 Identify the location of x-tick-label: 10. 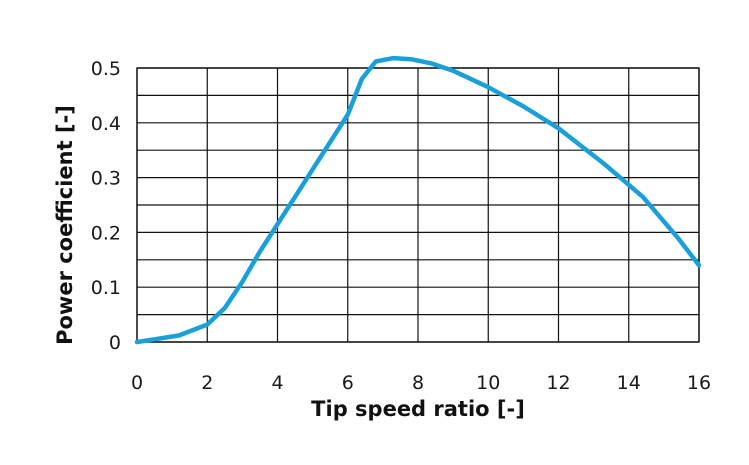
(488, 383).